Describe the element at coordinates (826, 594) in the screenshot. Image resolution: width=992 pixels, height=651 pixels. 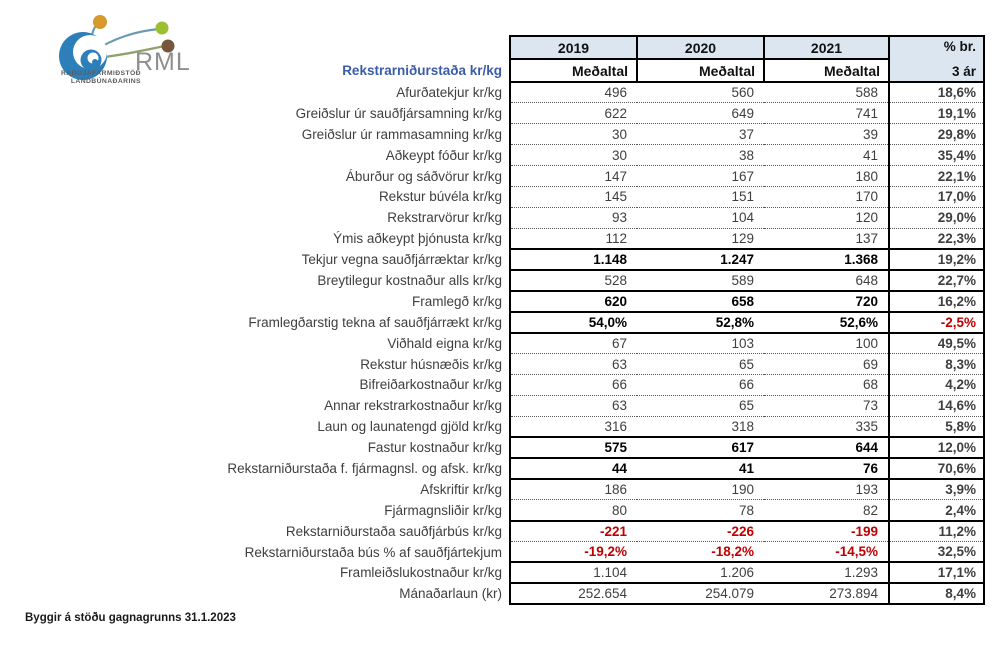
I see `value-2021: 273.894` at that location.